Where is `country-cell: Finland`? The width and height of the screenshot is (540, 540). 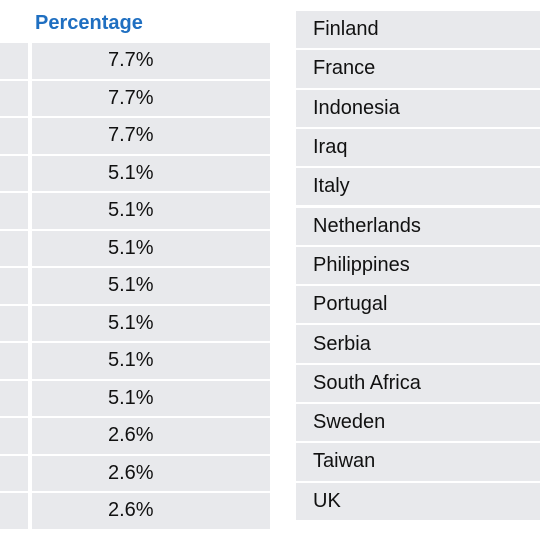
country-cell: Finland is located at coordinates (418, 31).